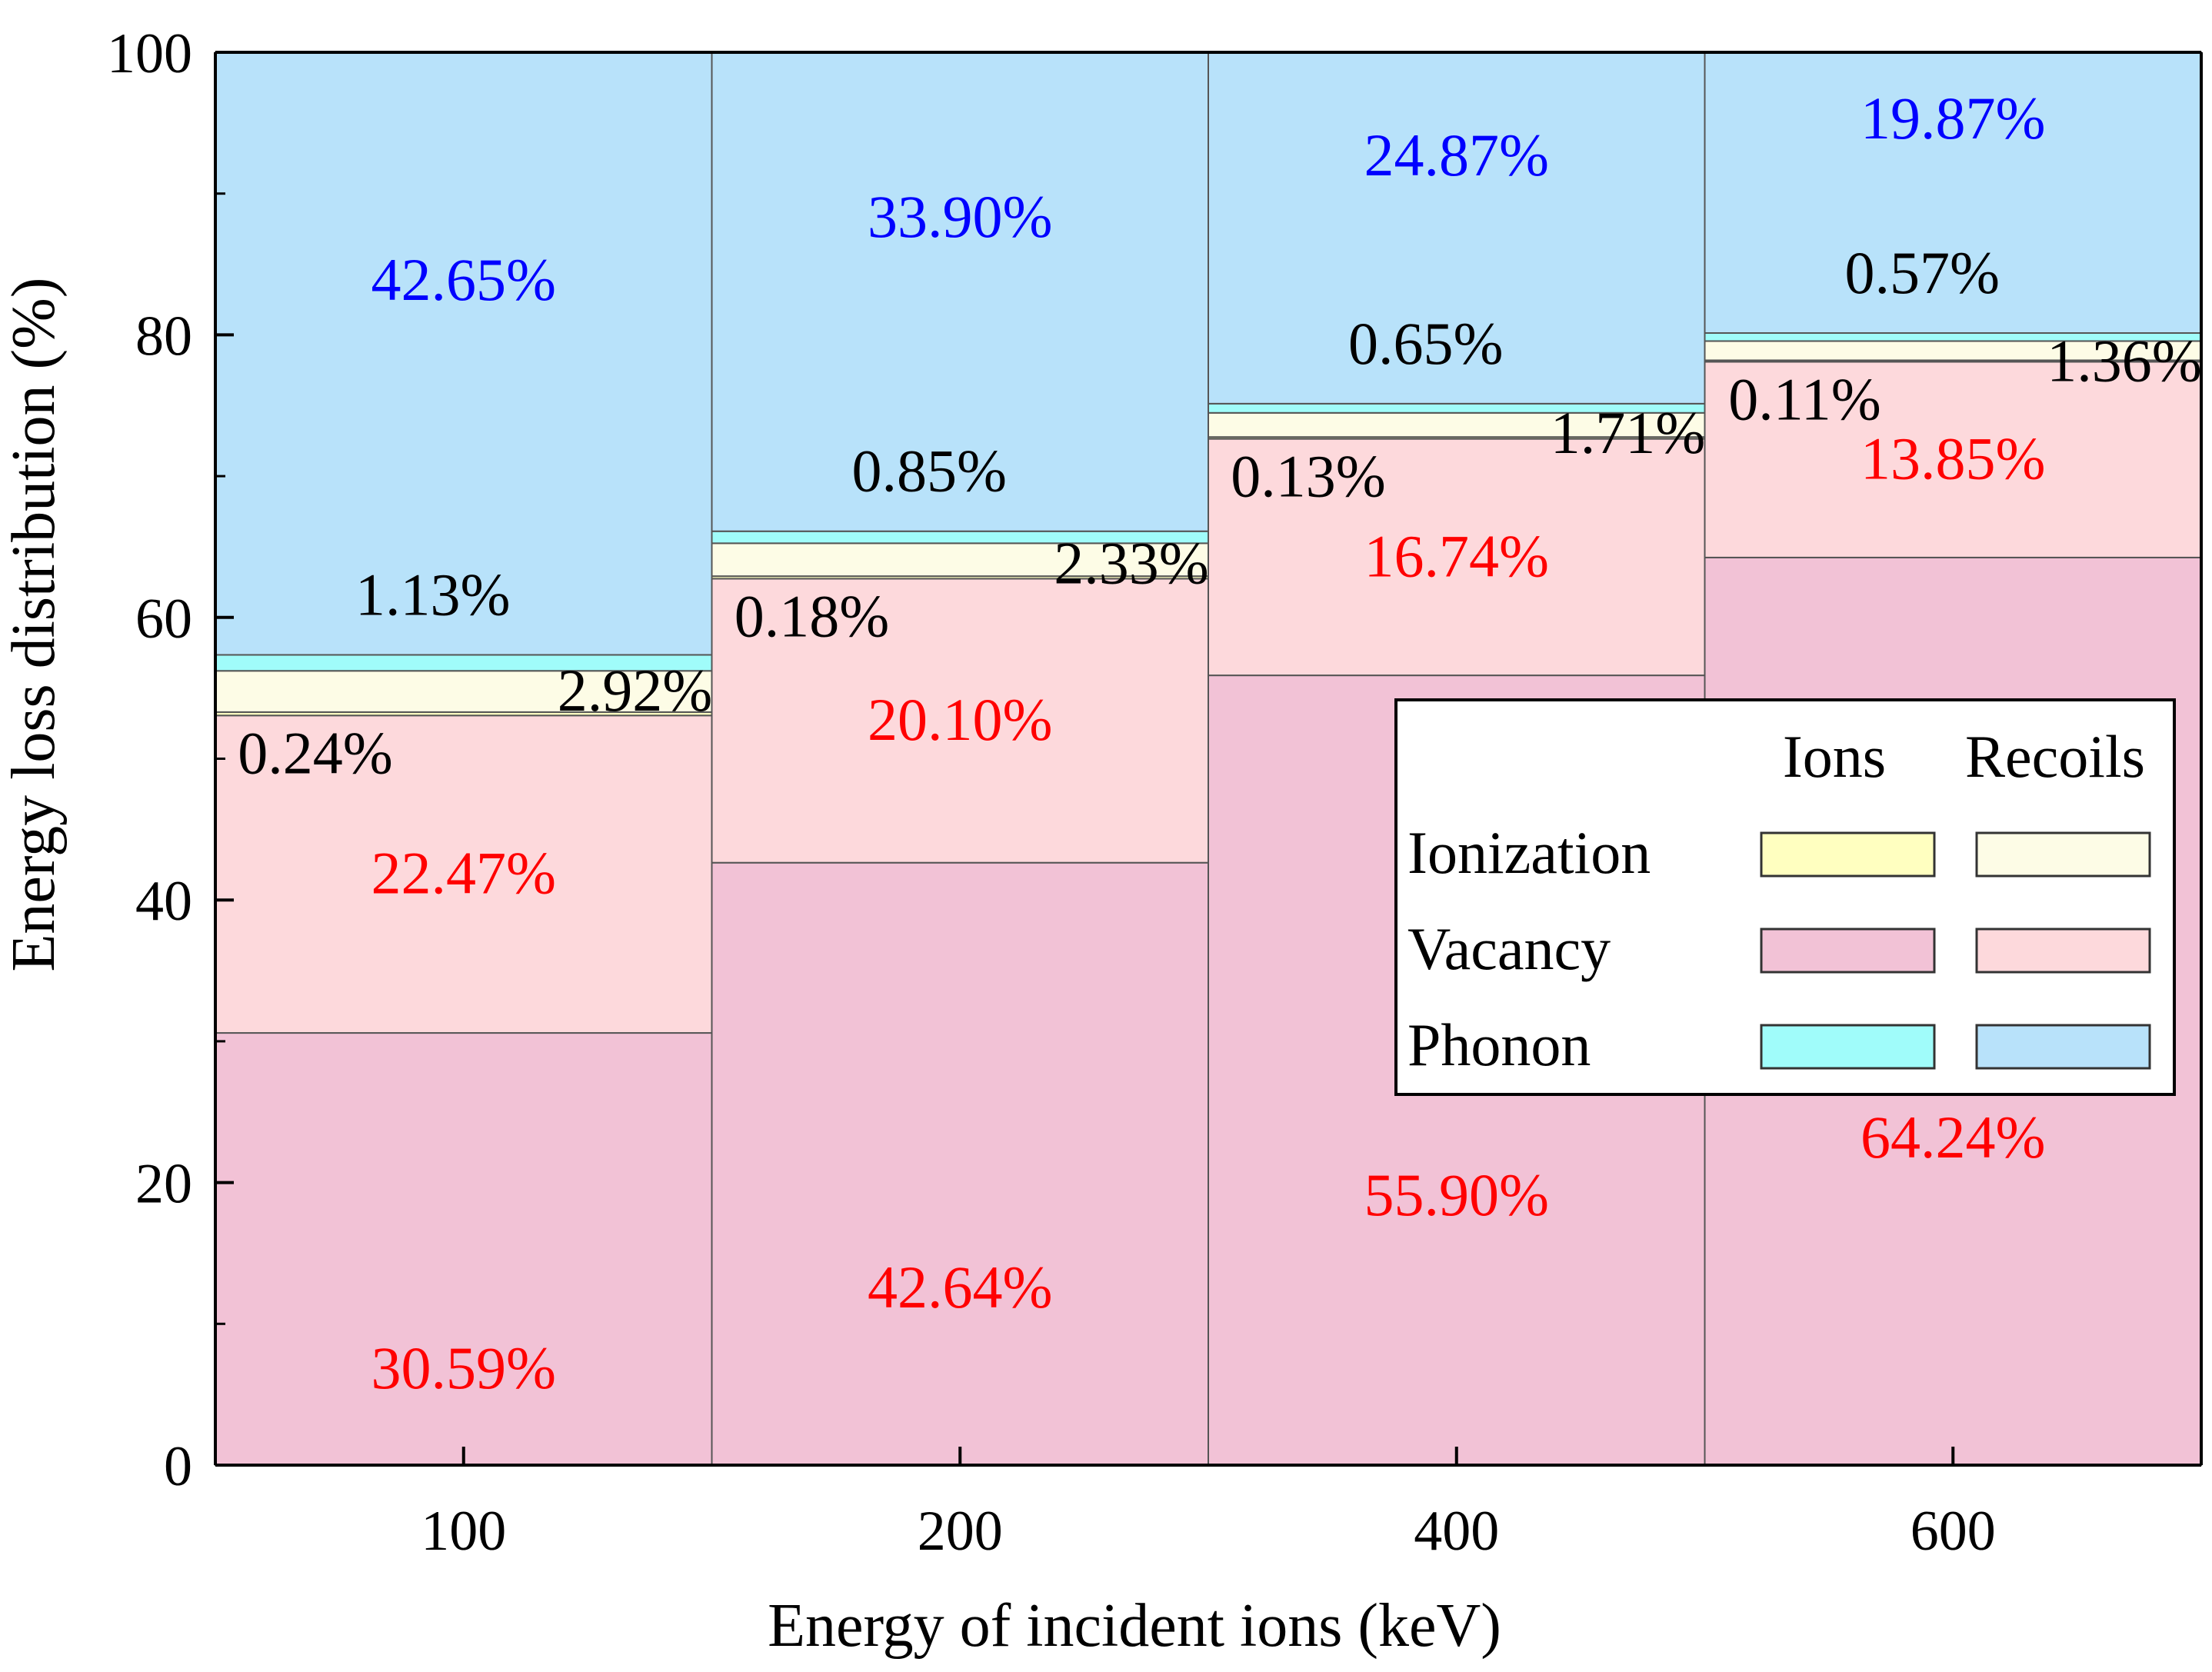 The image size is (2212, 1672). Describe the element at coordinates (1509, 949) in the screenshot. I see `legend-row-vacancy: Vacancy` at that location.